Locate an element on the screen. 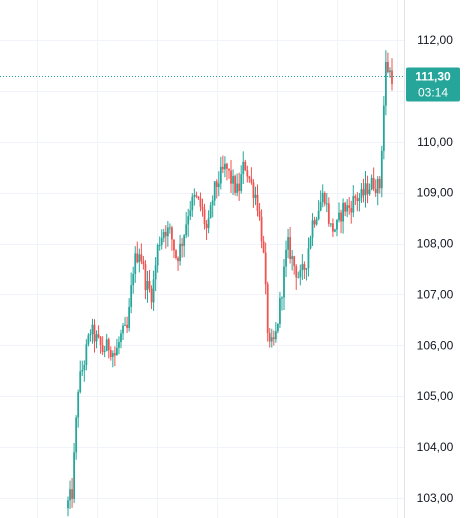  y-tick-label: 106,00 is located at coordinates (435, 345).